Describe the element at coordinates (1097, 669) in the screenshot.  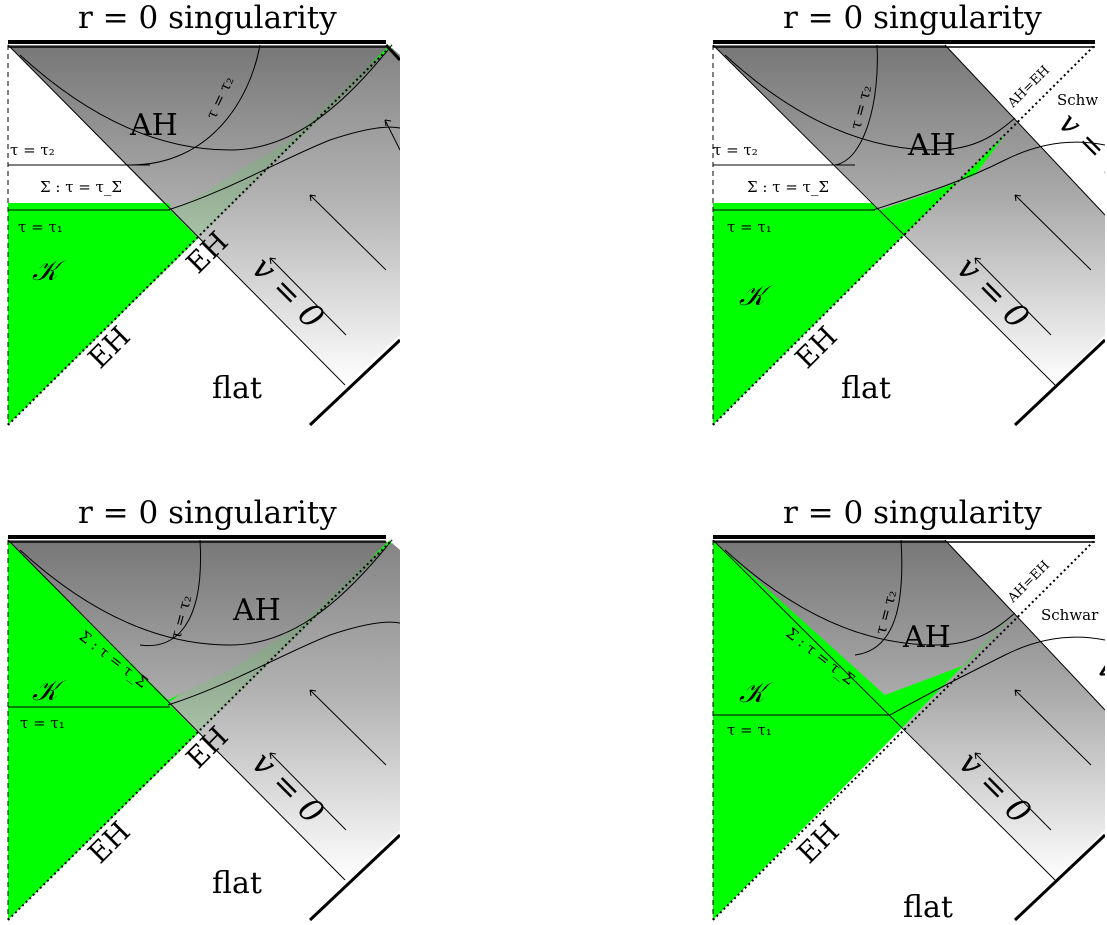
I see `label-v1: v` at that location.